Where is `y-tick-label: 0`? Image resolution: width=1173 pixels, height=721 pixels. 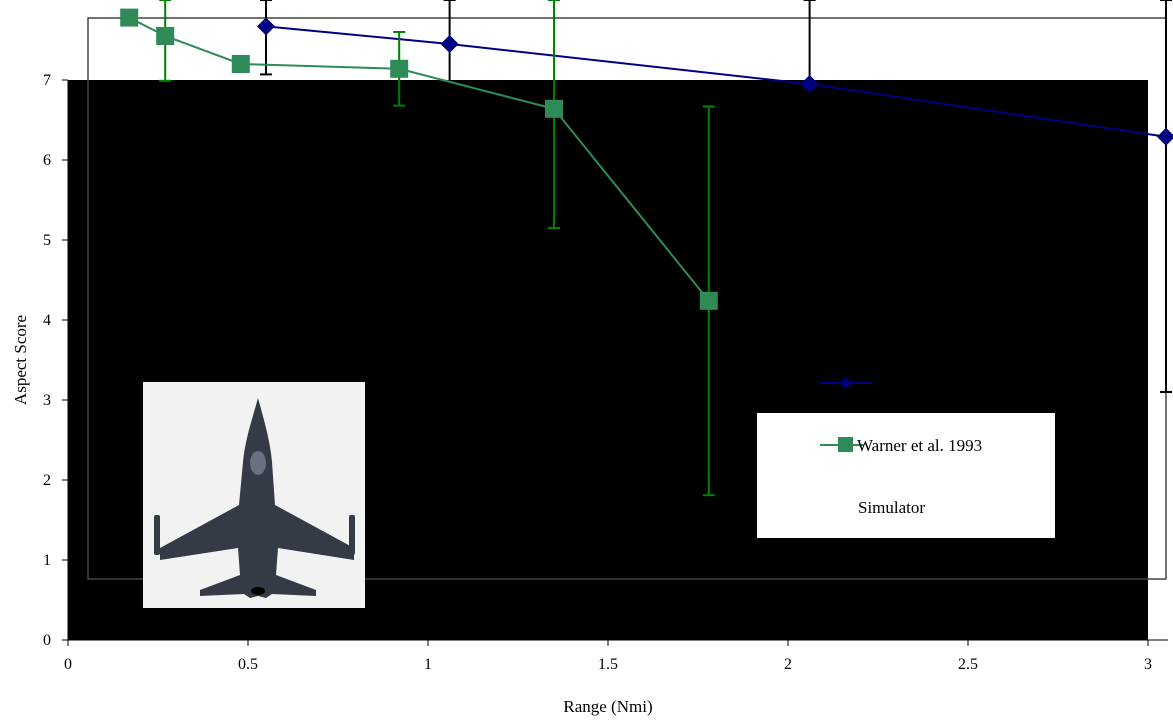
y-tick-label: 0 is located at coordinates (47, 640).